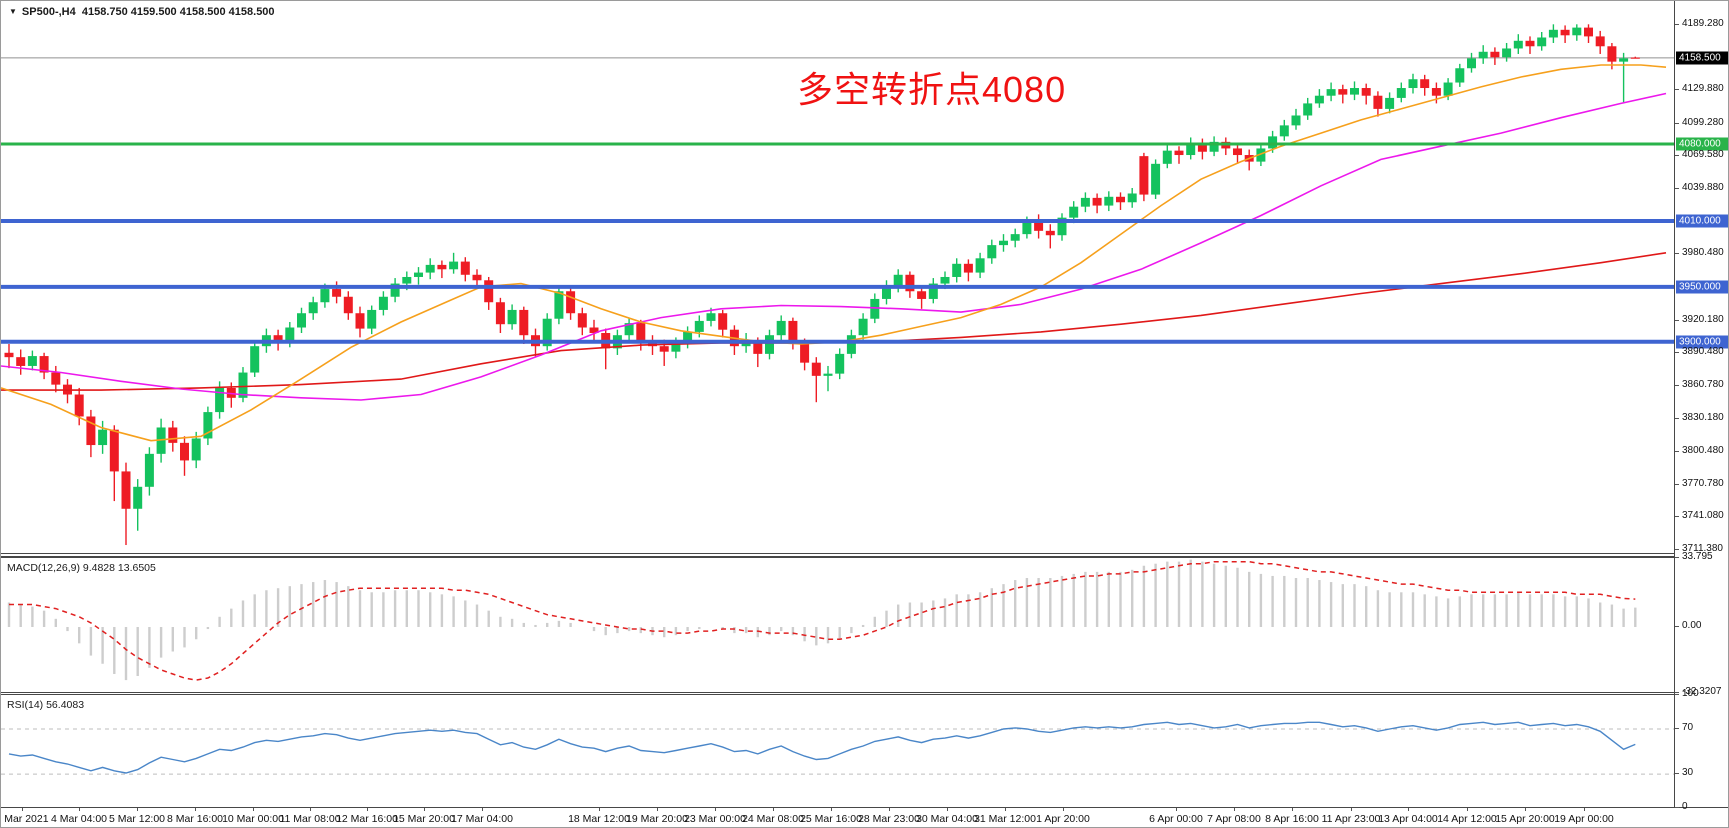 The image size is (1729, 828). I want to click on time-label: 2 Mar 2021, so click(24, 819).